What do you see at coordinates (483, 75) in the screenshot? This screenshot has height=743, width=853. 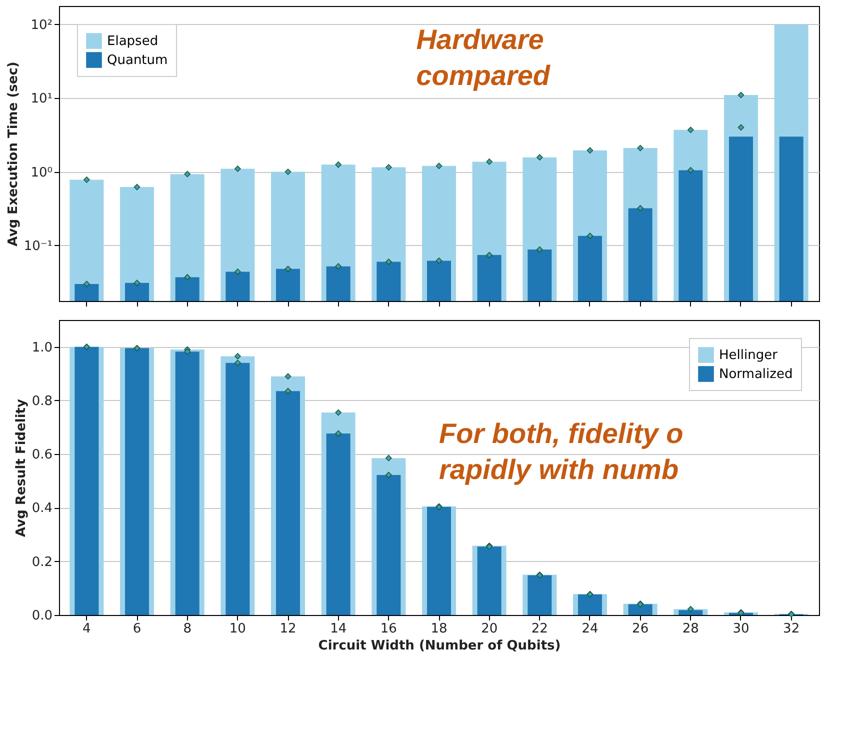 I see `annotation: compared` at bounding box center [483, 75].